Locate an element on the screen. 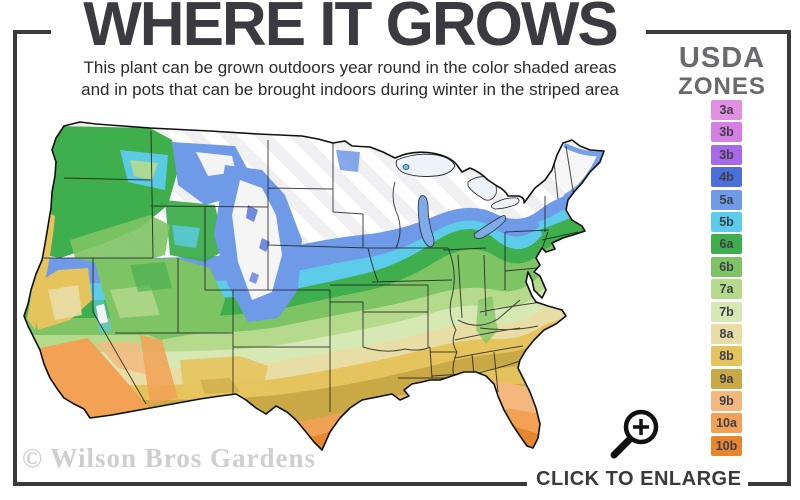 The image size is (800, 500). legend-chip-9b-13: 9b is located at coordinates (726, 401).